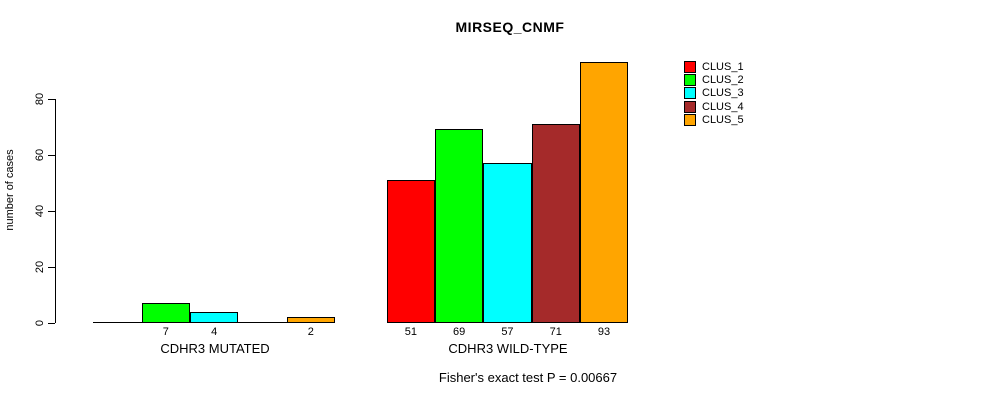 The image size is (990, 400). Describe the element at coordinates (214, 332) in the screenshot. I see `bar-value-label: 4` at that location.